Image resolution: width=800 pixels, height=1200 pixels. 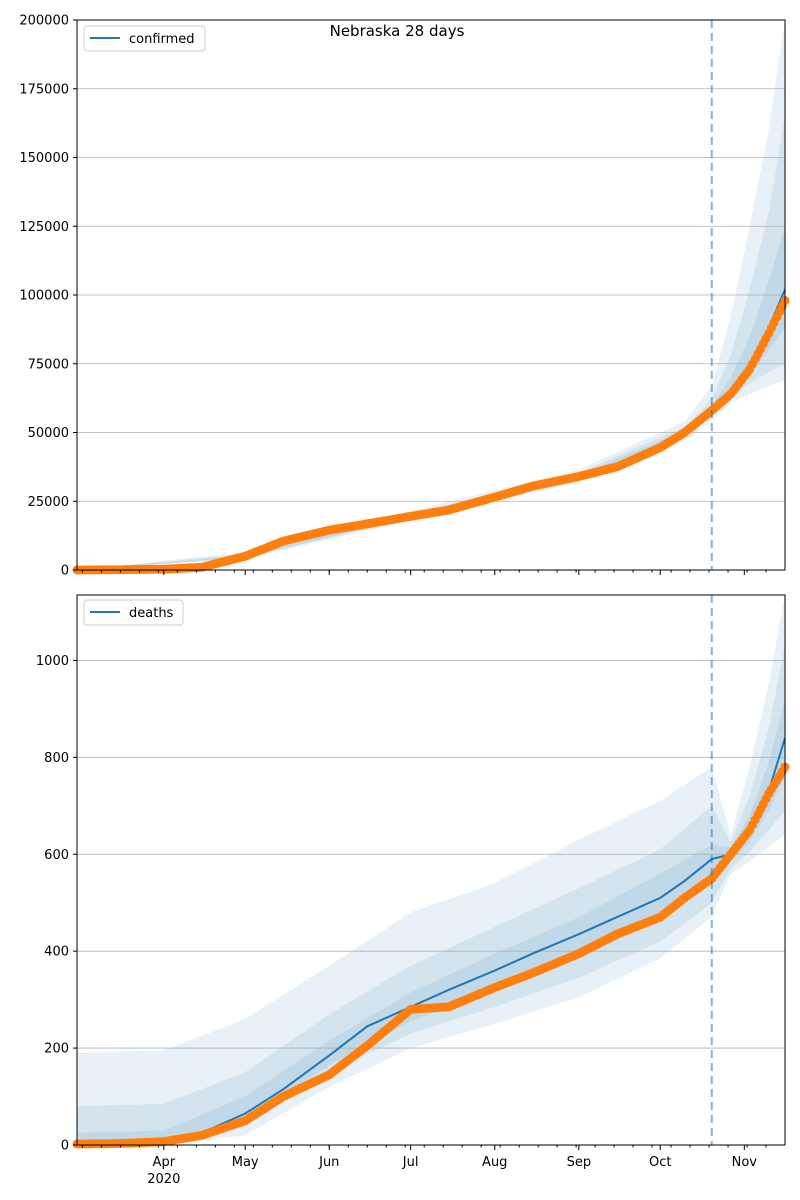 I want to click on x-tick-label: Aug, so click(x=494, y=1162).